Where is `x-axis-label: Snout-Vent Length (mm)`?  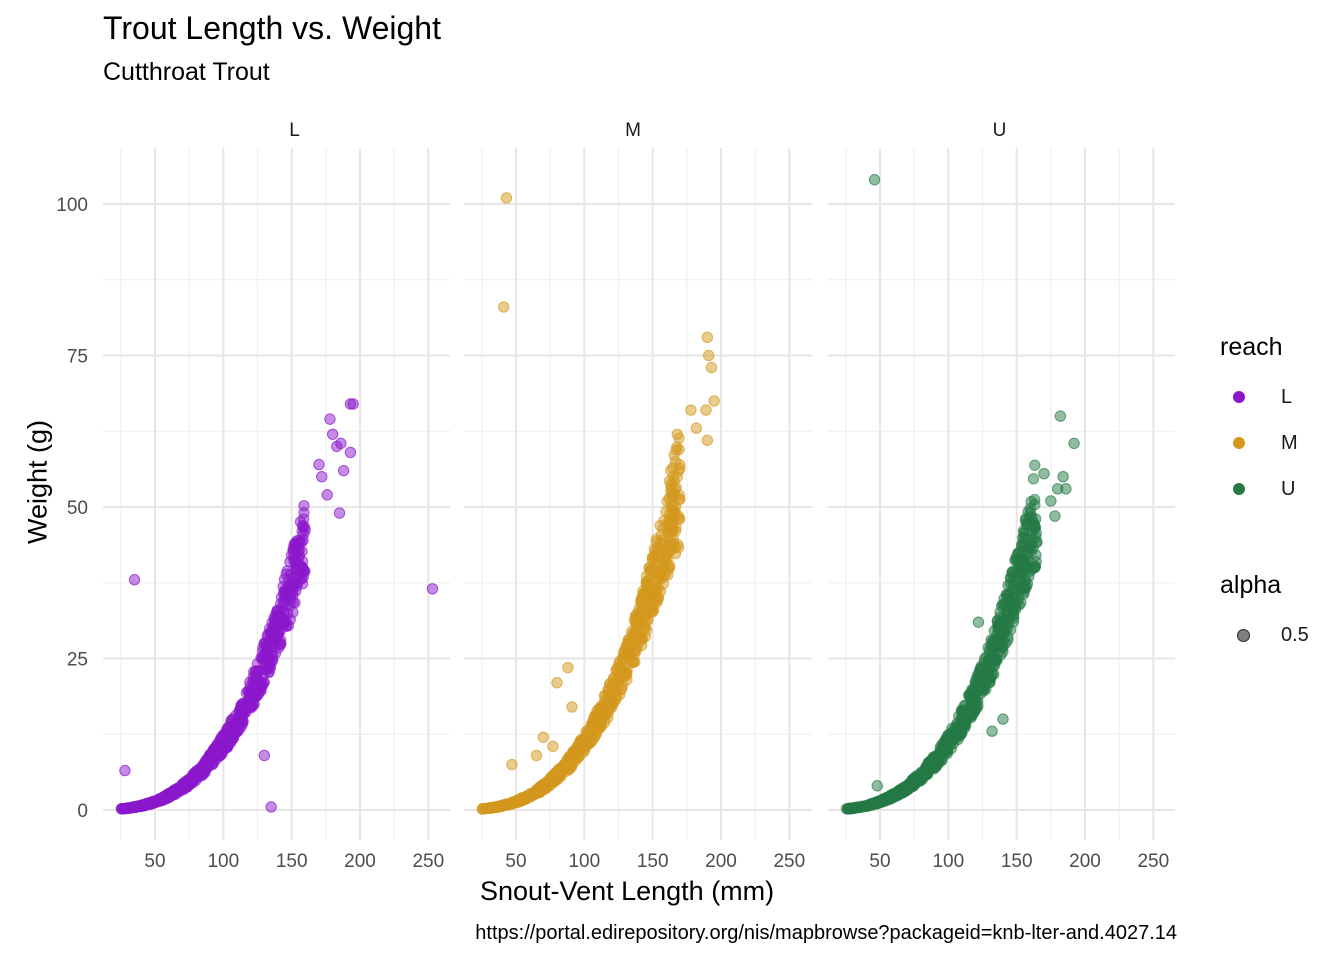 x-axis-label: Snout-Vent Length (mm) is located at coordinates (627, 891).